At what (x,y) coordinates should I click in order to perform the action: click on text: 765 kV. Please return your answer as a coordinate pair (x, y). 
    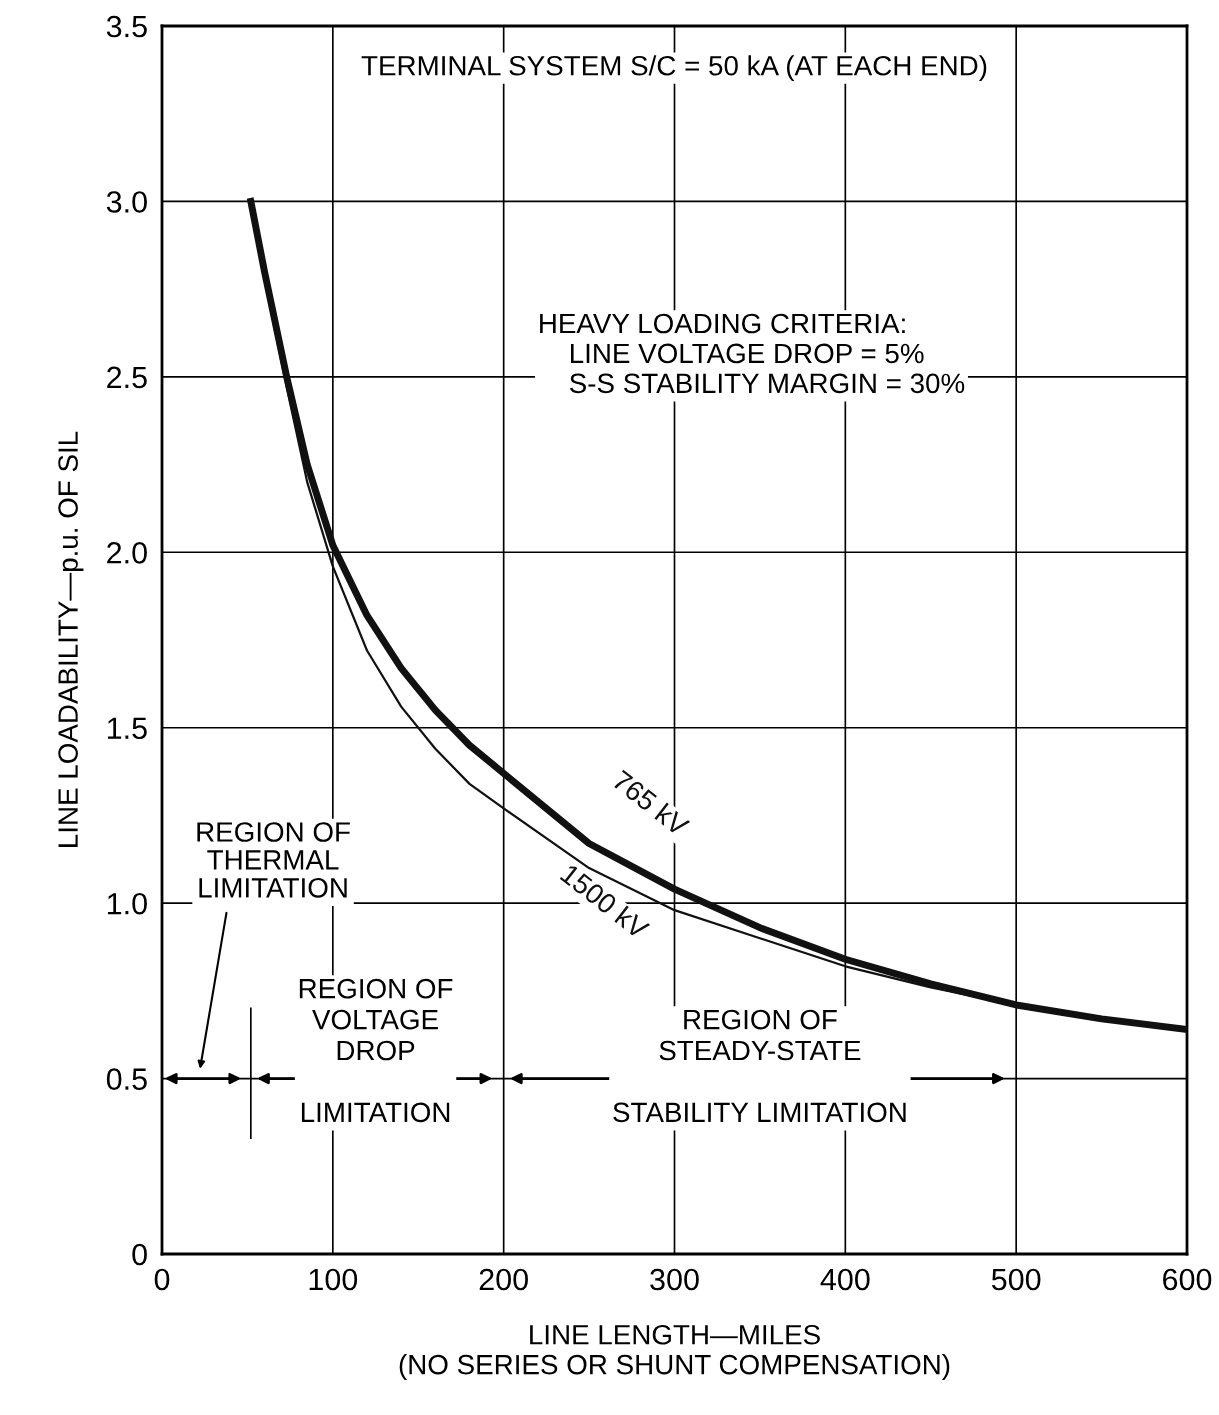
    Looking at the image, I should click on (651, 803).